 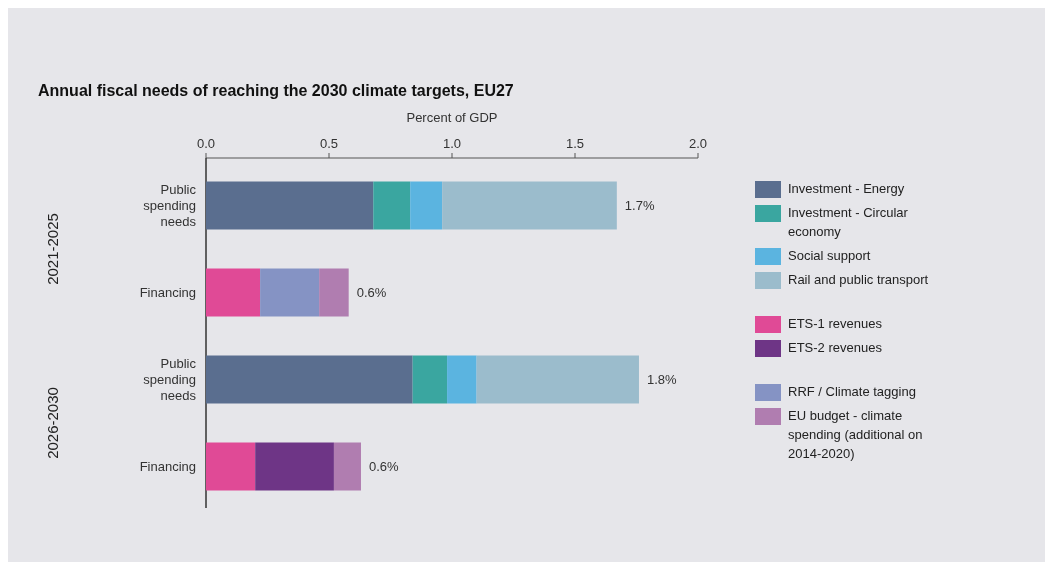 What do you see at coordinates (835, 323) in the screenshot?
I see `legend-label: ETS-1 revenues` at bounding box center [835, 323].